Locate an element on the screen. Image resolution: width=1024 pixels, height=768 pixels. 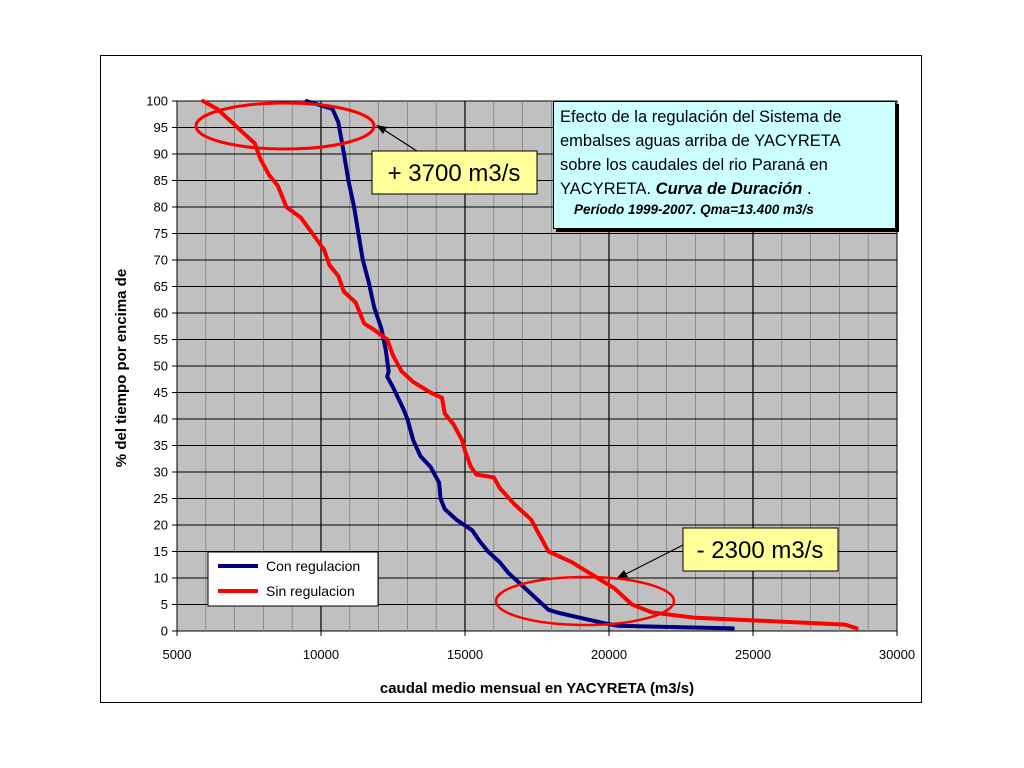
top-highlight-ellipse is located at coordinates (285, 126).